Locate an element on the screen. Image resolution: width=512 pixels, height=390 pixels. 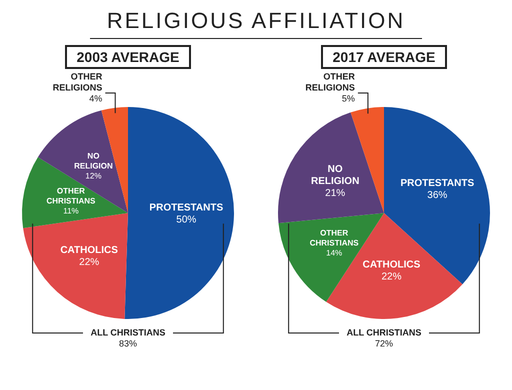
data-label: 21% is located at coordinates (335, 193).